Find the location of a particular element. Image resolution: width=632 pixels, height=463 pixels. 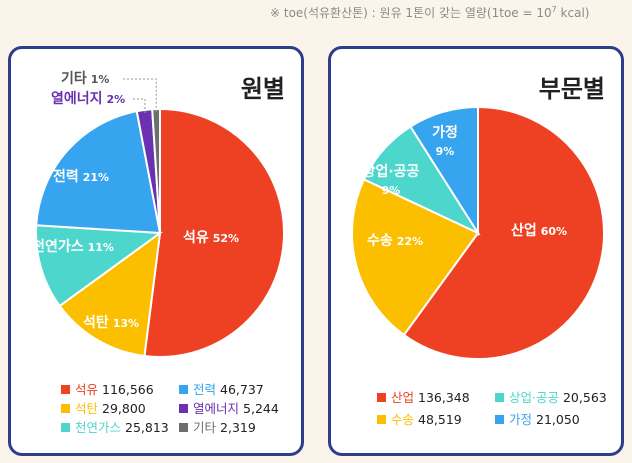

source-chart-title: 원별 is located at coordinates (262, 89).